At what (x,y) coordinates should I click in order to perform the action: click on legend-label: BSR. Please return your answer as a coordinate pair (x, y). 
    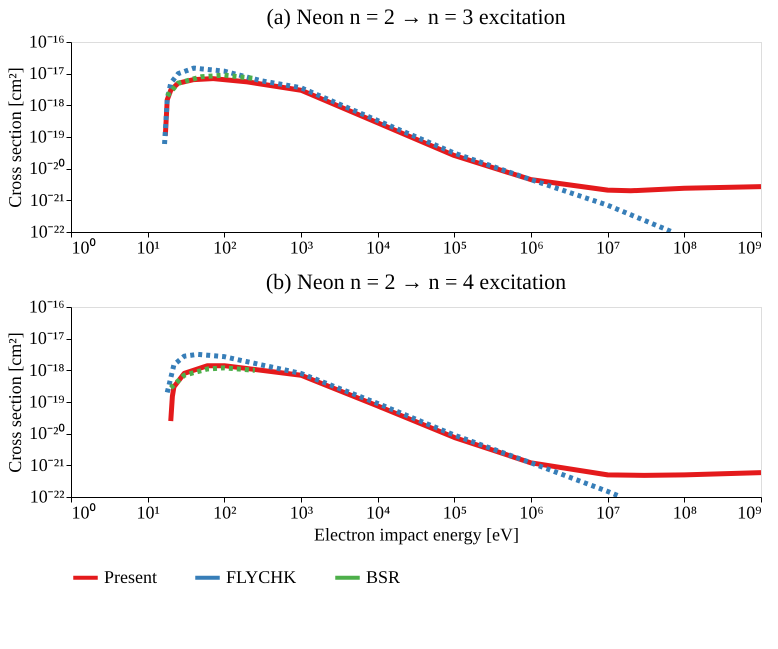
    Looking at the image, I should click on (383, 576).